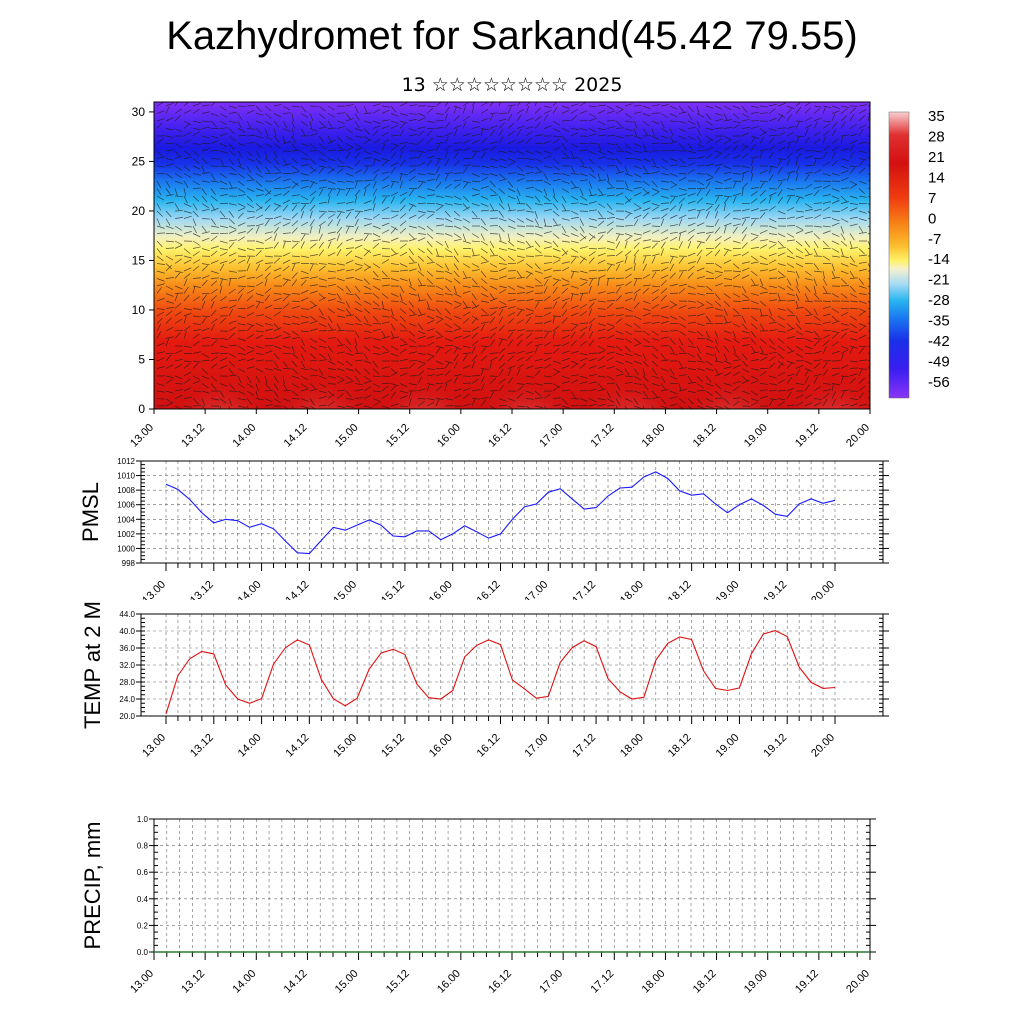  What do you see at coordinates (512, 885) in the screenshot?
I see `grid` at bounding box center [512, 885].